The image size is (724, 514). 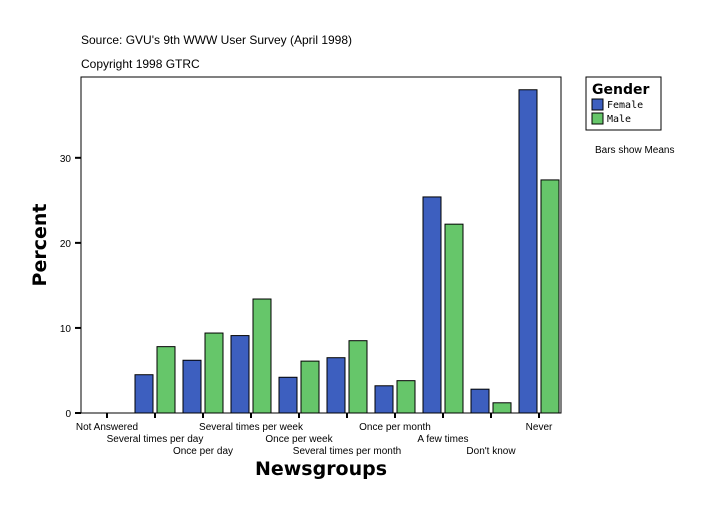 I want to click on x-tick-label: Several times per week, so click(x=251, y=427).